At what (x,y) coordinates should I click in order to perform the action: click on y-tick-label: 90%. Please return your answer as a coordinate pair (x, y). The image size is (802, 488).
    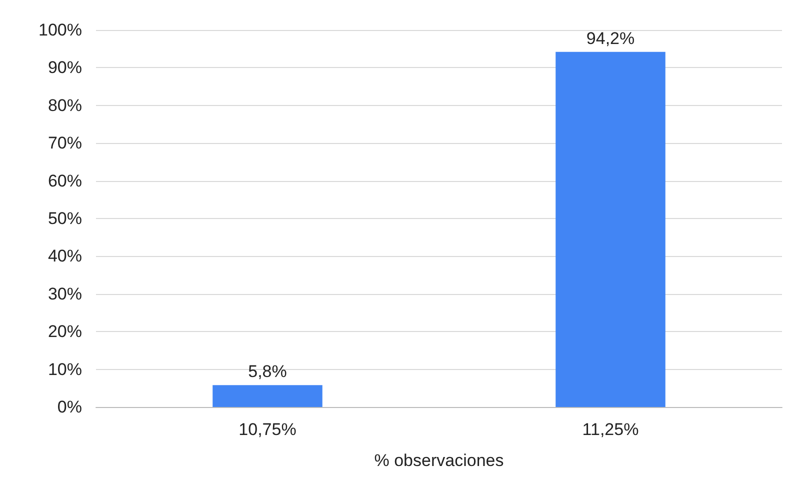
    Looking at the image, I should click on (65, 68).